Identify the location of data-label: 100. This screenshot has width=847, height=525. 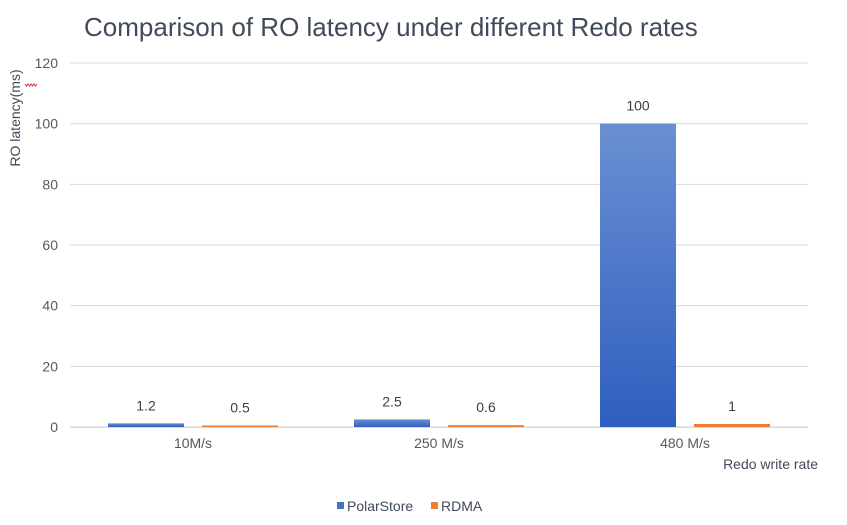
(638, 106).